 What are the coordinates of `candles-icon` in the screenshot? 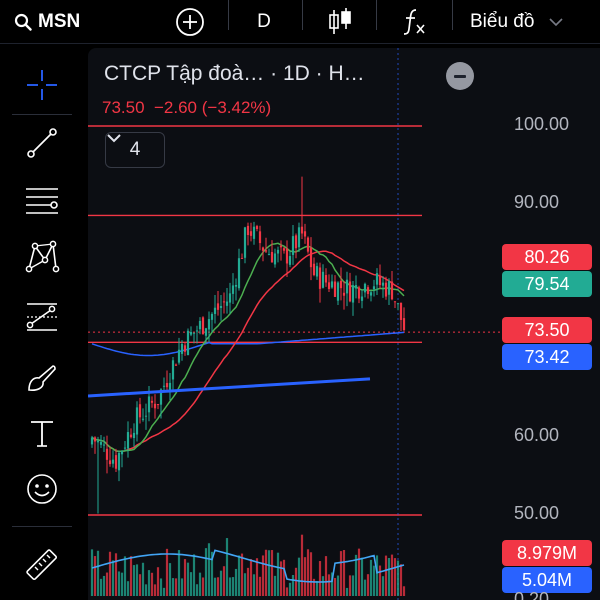 It's located at (340, 21).